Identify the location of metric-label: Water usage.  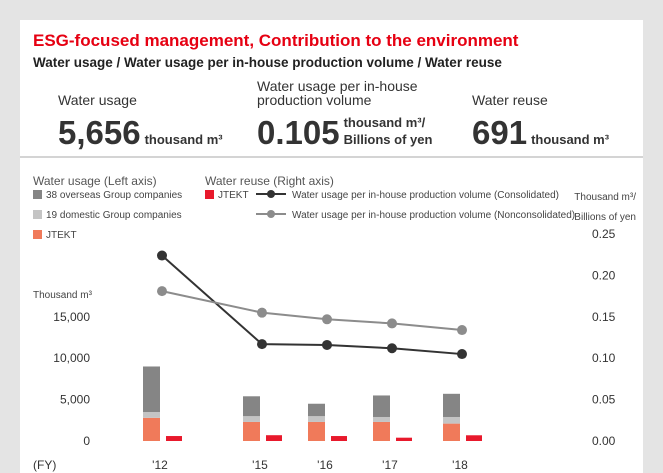
(97, 100).